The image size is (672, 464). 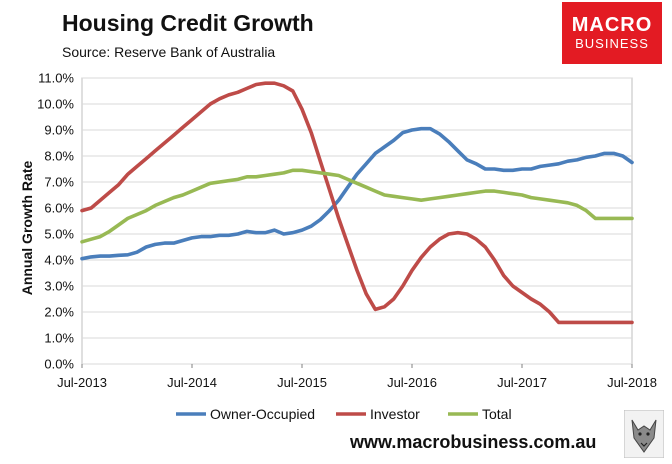 I want to click on wolf-icon, so click(x=644, y=434).